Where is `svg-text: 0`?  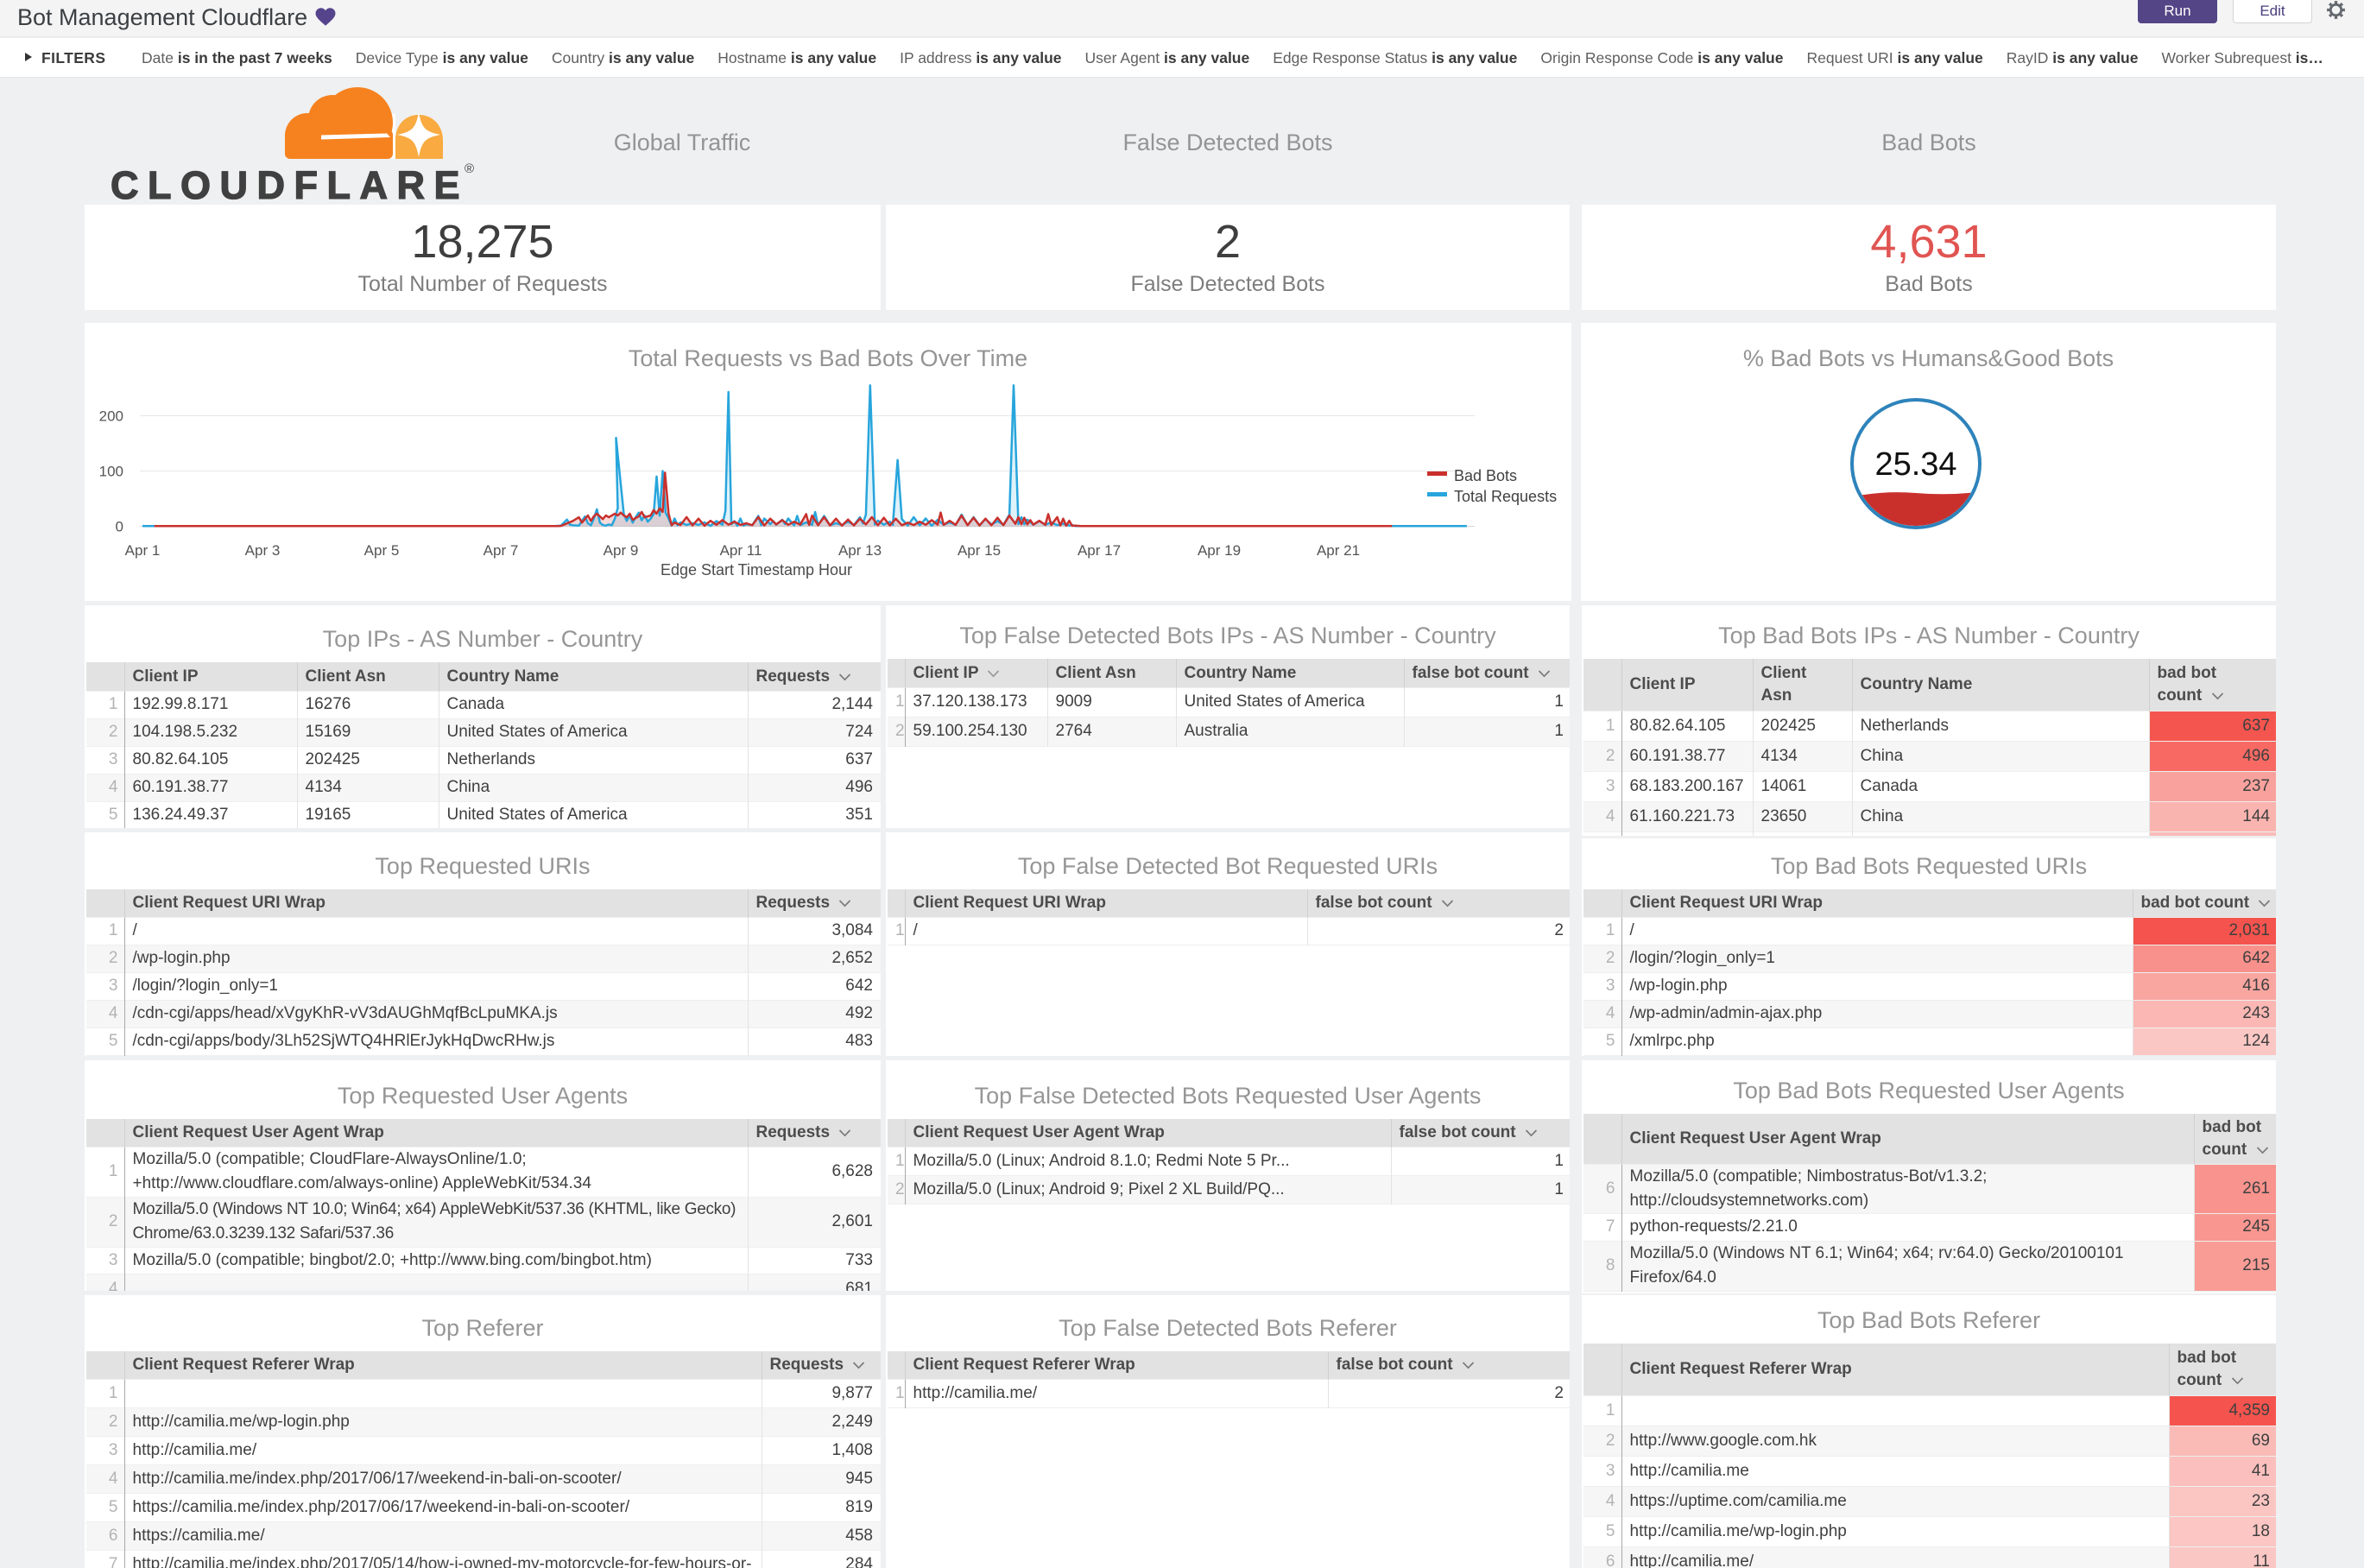 svg-text: 0 is located at coordinates (119, 527).